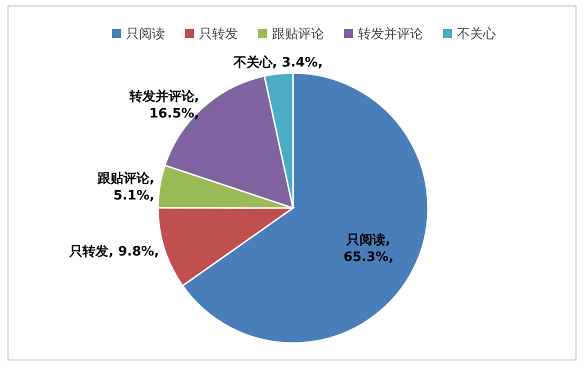 Image resolution: width=584 pixels, height=368 pixels. Describe the element at coordinates (390, 34) in the screenshot. I see `legend-label: 转发并评论` at that location.